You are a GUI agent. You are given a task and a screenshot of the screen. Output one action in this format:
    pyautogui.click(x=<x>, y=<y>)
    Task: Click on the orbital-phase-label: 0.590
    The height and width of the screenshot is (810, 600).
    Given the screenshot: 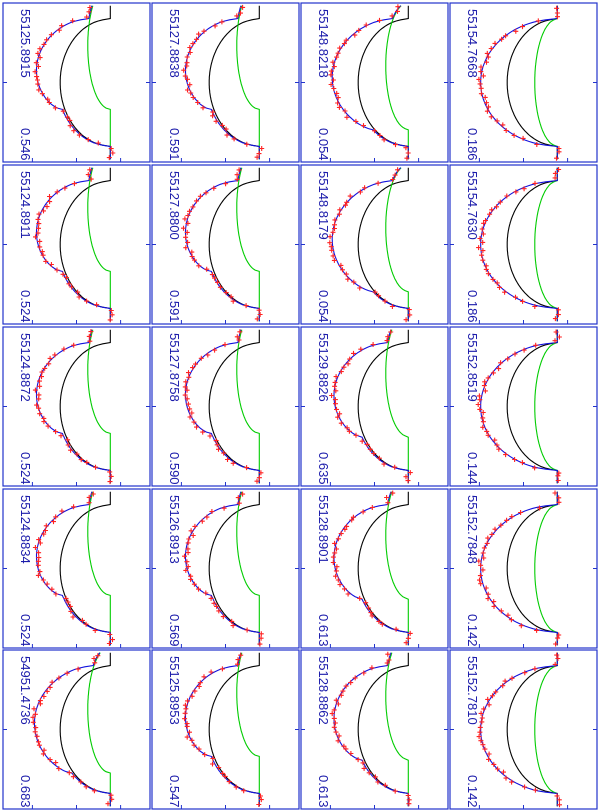 What is the action you would take?
    pyautogui.click(x=174, y=468)
    